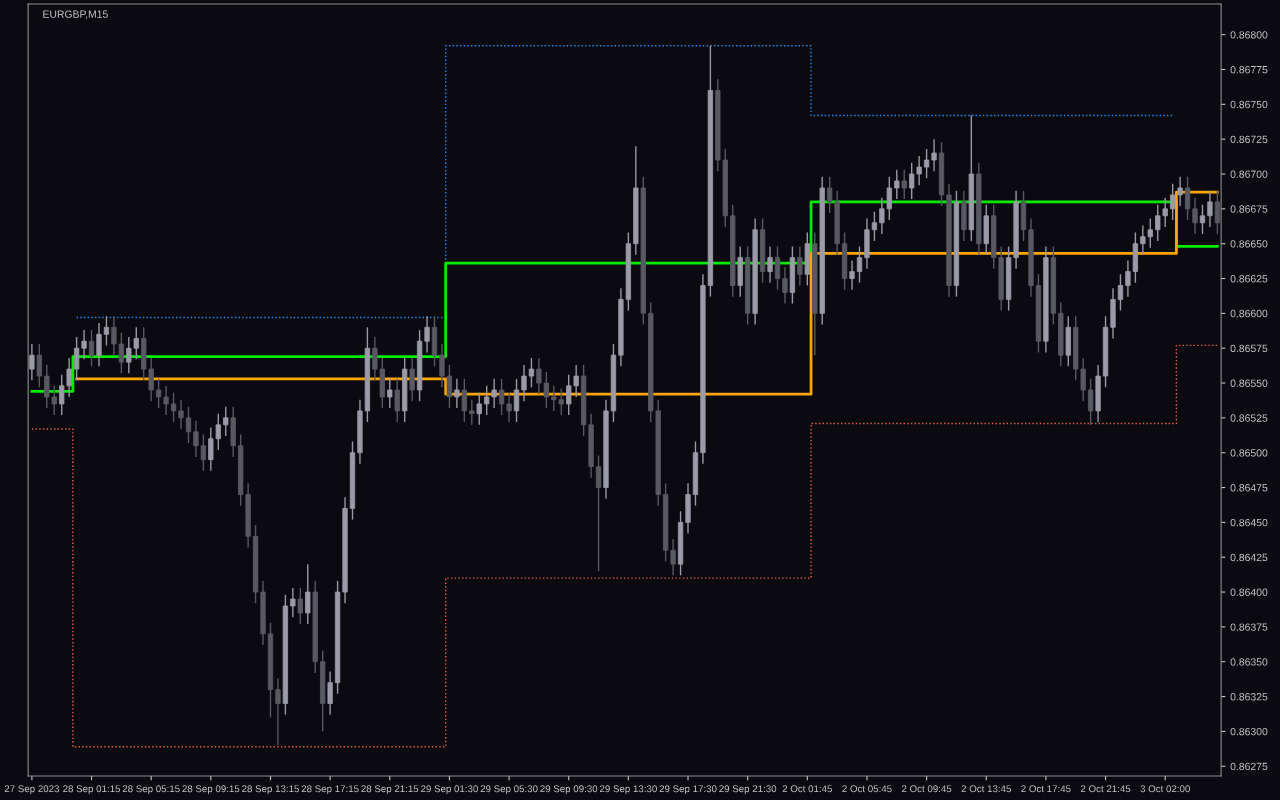 The height and width of the screenshot is (800, 1280). What do you see at coordinates (1249, 453) in the screenshot?
I see `y-tick-label: 0.86500` at bounding box center [1249, 453].